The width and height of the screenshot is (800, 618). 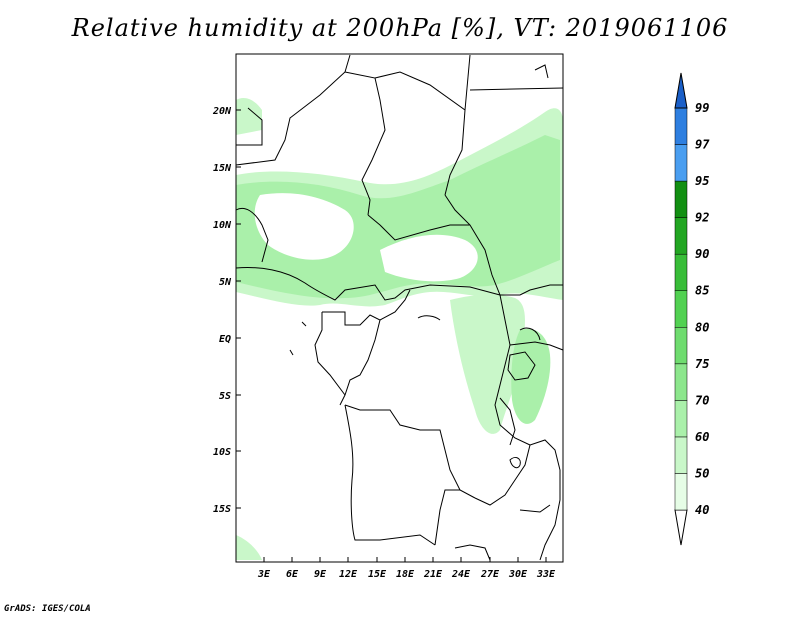 What do you see at coordinates (681, 90) in the screenshot?
I see `colorbar-max-arrow` at bounding box center [681, 90].